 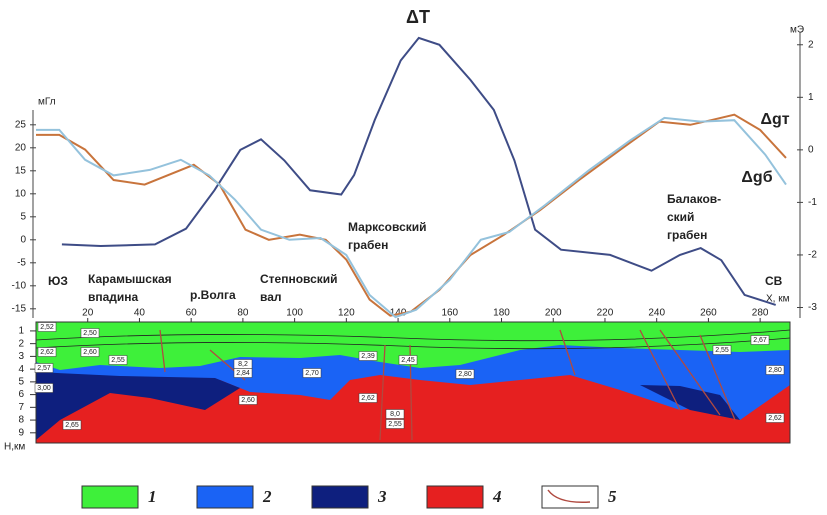 What do you see at coordinates (243, 313) in the screenshot?
I see `x-tick-label: 80` at bounding box center [243, 313].